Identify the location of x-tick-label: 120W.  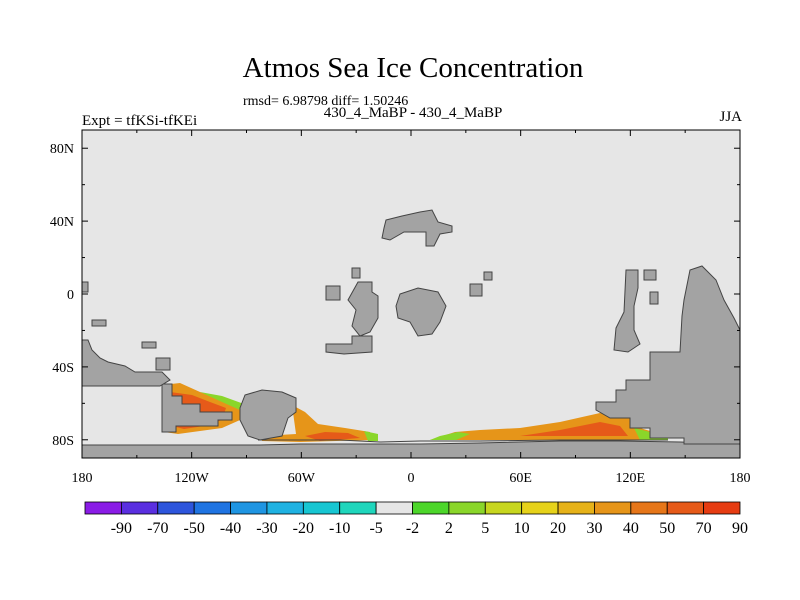
(192, 478).